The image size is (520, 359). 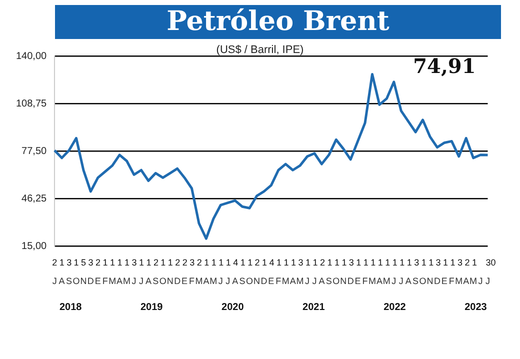 I want to click on y-tick-label: 108,75, so click(x=32, y=104).